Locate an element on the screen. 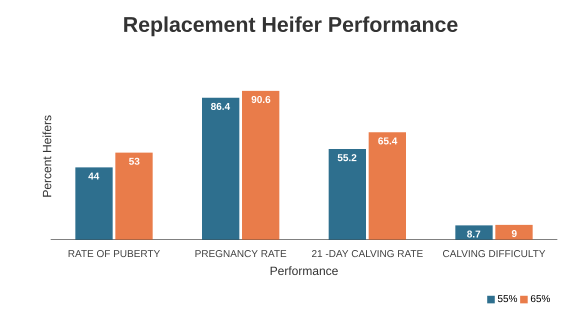 Image resolution: width=581 pixels, height=309 pixels. x-tick-label: 21 -DAY CALVING RATE is located at coordinates (367, 254).